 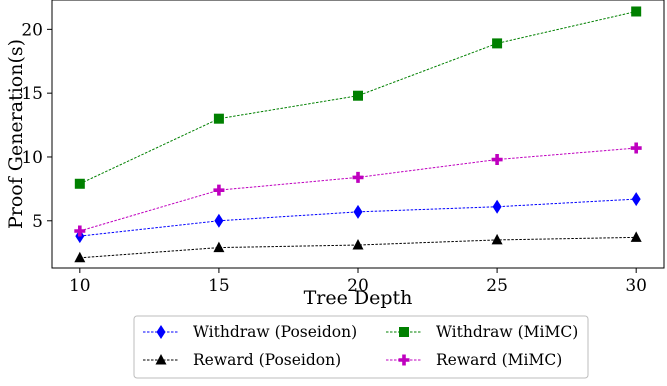 What do you see at coordinates (32, 30) in the screenshot?
I see `y-tick-label: 20` at bounding box center [32, 30].